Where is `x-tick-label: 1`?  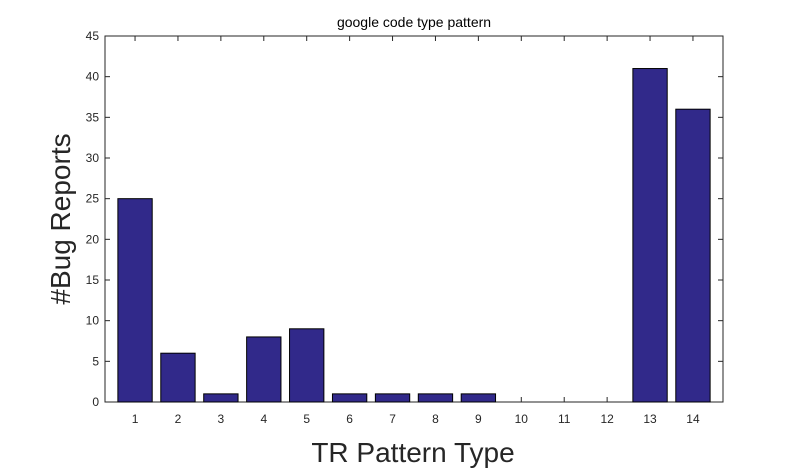
x-tick-label: 1 is located at coordinates (135, 419).